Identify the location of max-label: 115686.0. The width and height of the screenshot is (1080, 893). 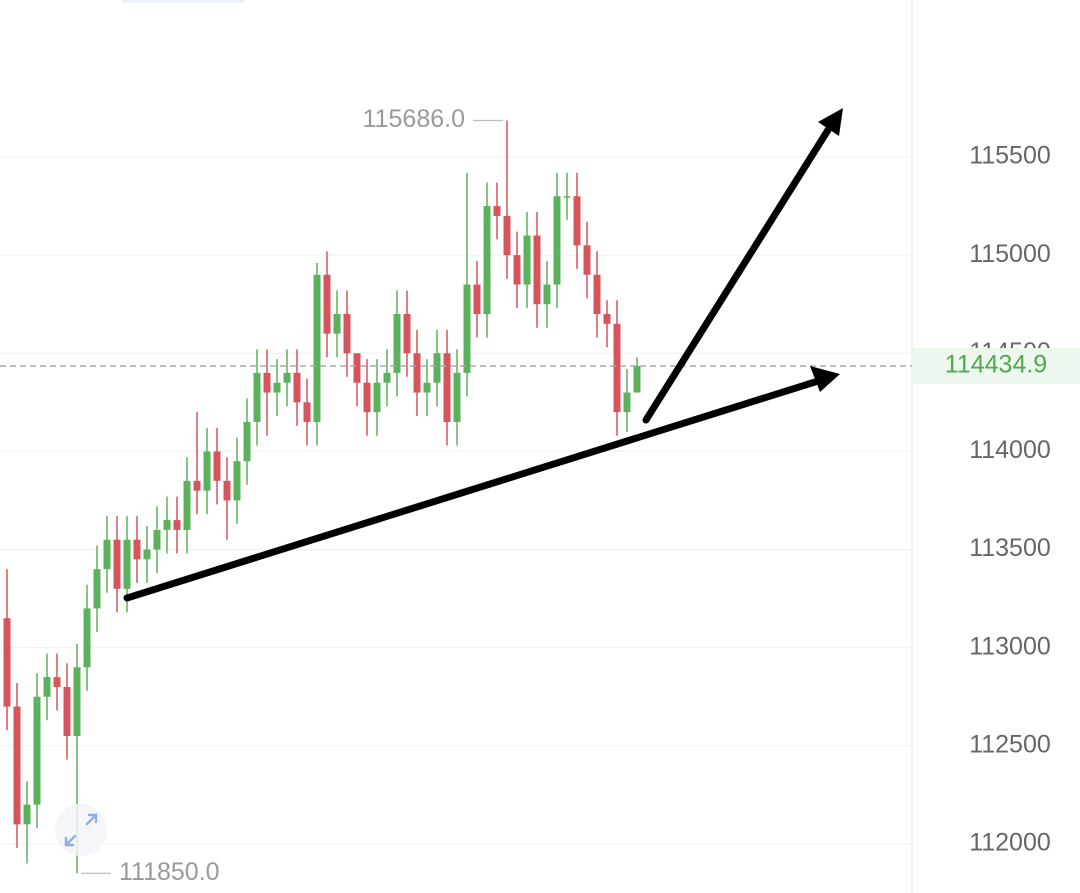
(414, 119).